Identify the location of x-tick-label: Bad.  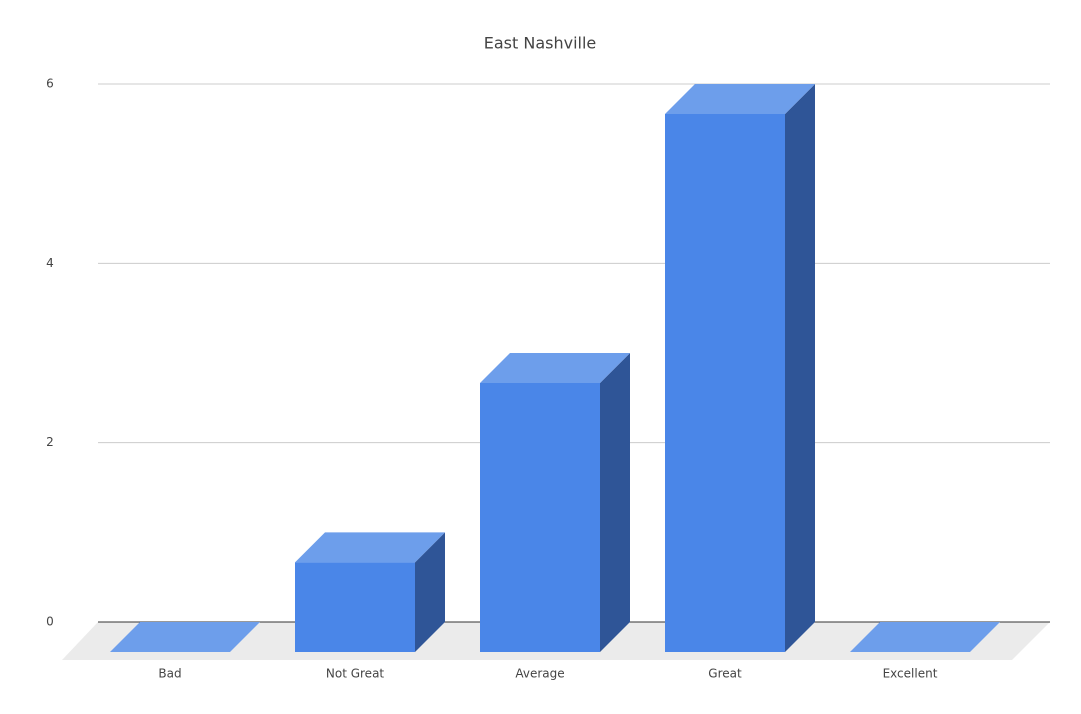
(169, 674).